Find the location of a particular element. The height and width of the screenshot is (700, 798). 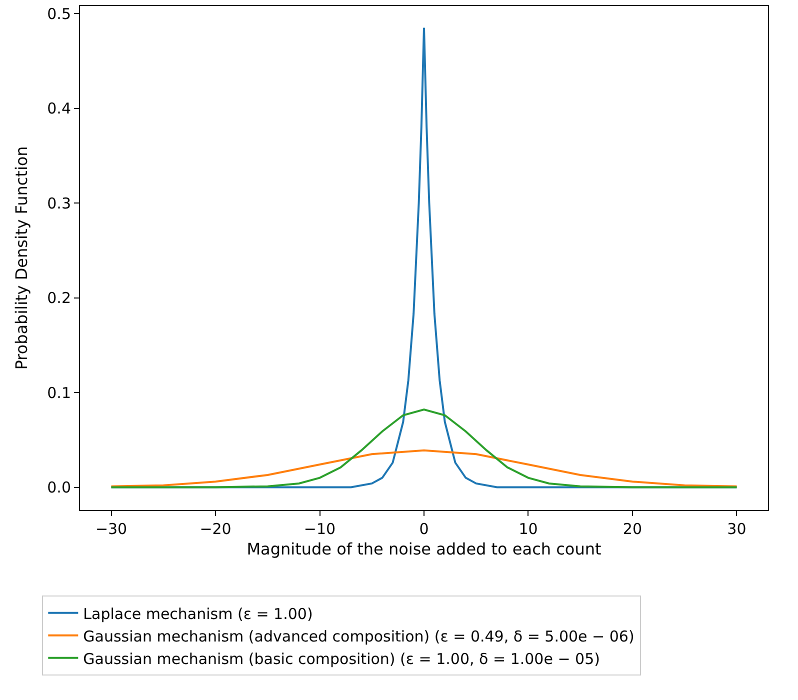

x-tick-label: −30 is located at coordinates (111, 529).